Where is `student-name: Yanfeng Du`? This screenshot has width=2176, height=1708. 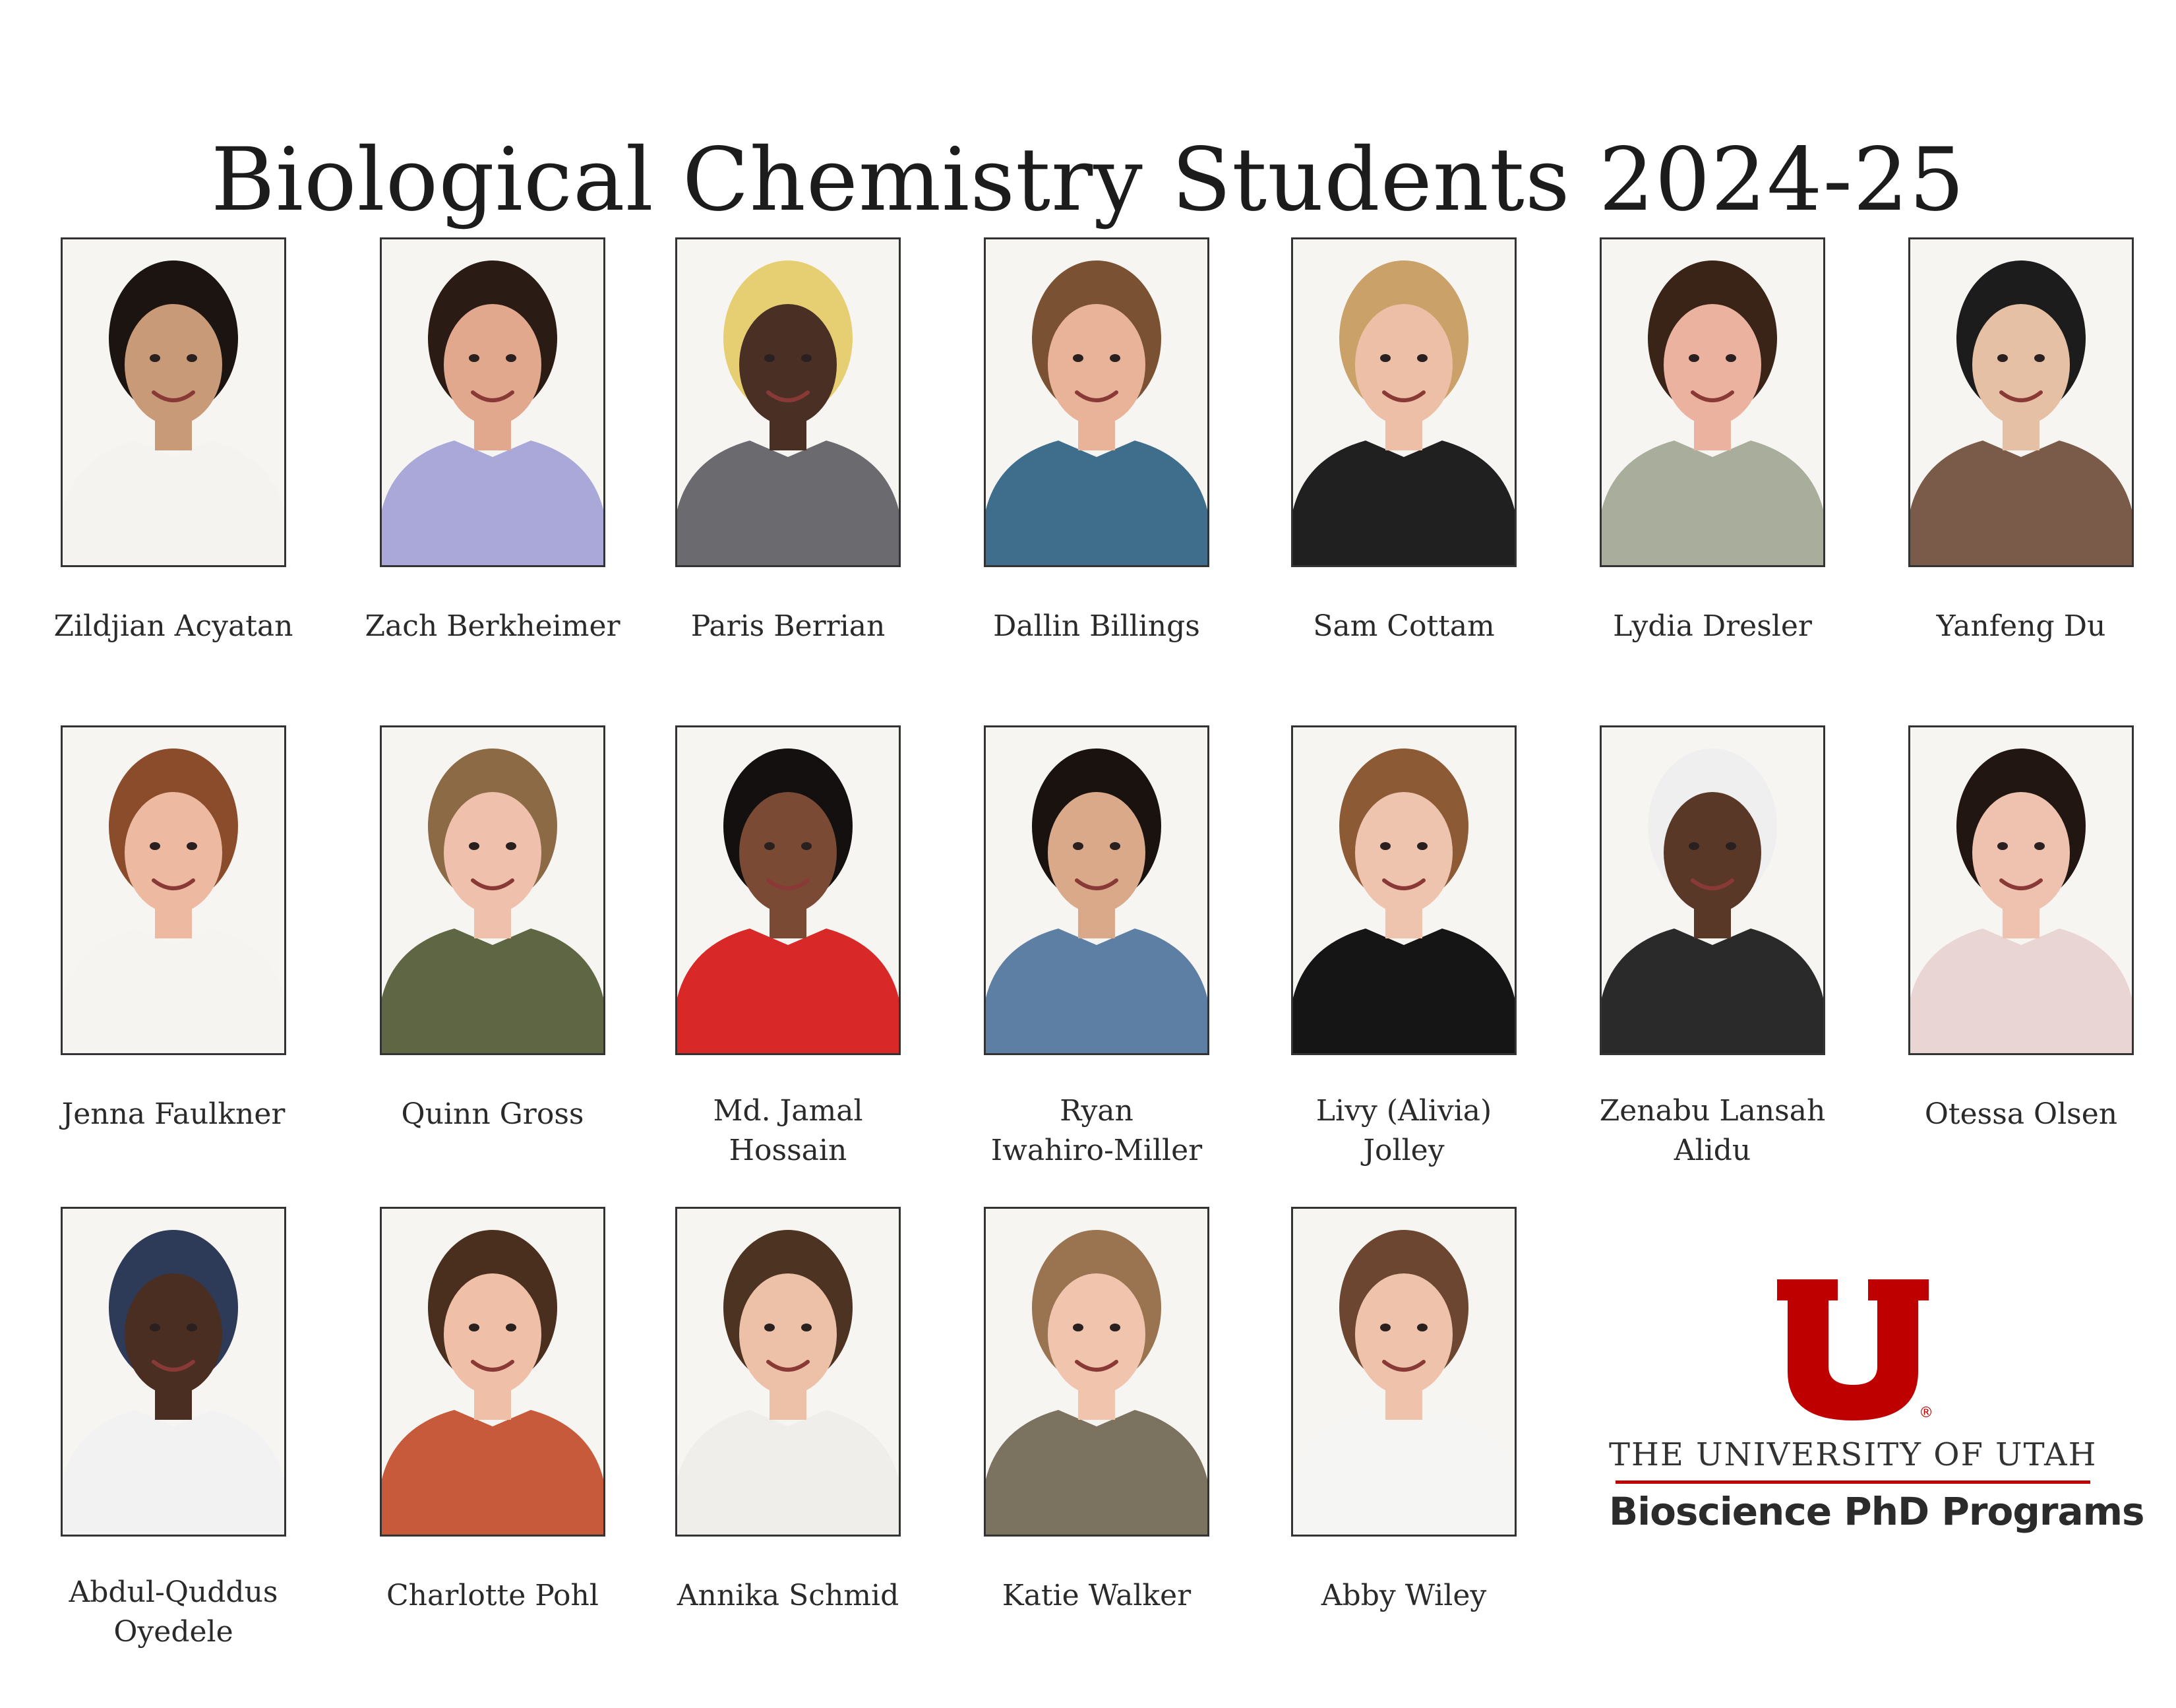 student-name: Yanfeng Du is located at coordinates (2021, 626).